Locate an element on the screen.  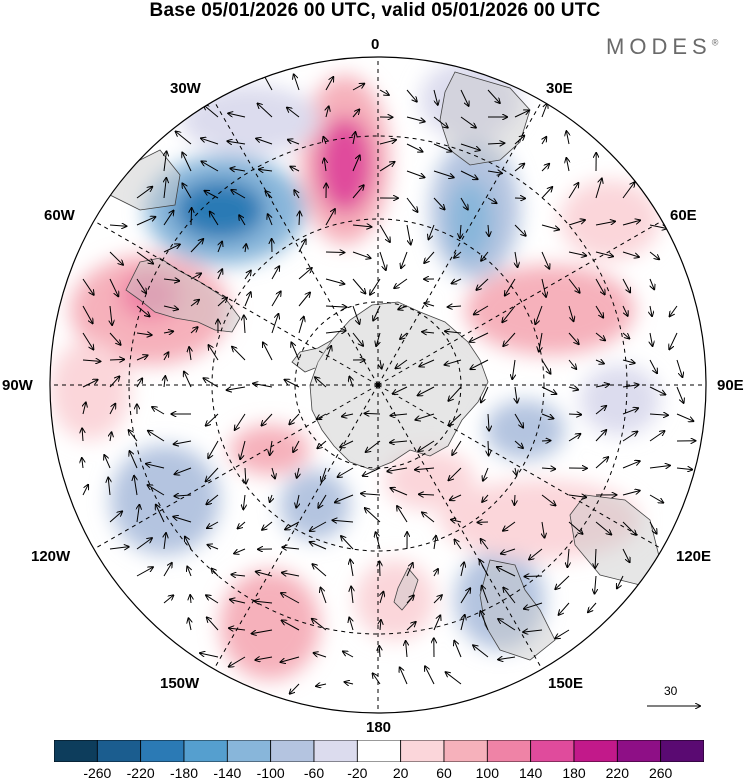
anomaly-negative-strong is located at coordinates (220, 210).